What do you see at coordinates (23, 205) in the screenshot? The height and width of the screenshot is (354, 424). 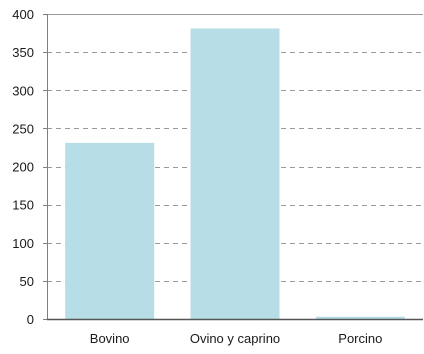 I see `y-tick-label: 150` at bounding box center [23, 205].